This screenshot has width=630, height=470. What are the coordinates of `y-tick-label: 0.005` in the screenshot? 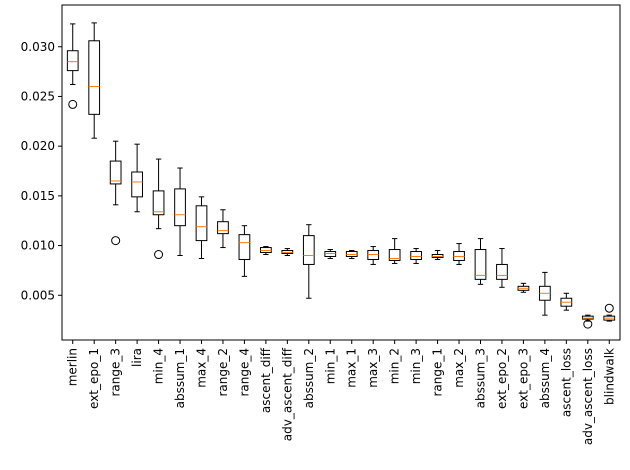 It's located at (38, 295).